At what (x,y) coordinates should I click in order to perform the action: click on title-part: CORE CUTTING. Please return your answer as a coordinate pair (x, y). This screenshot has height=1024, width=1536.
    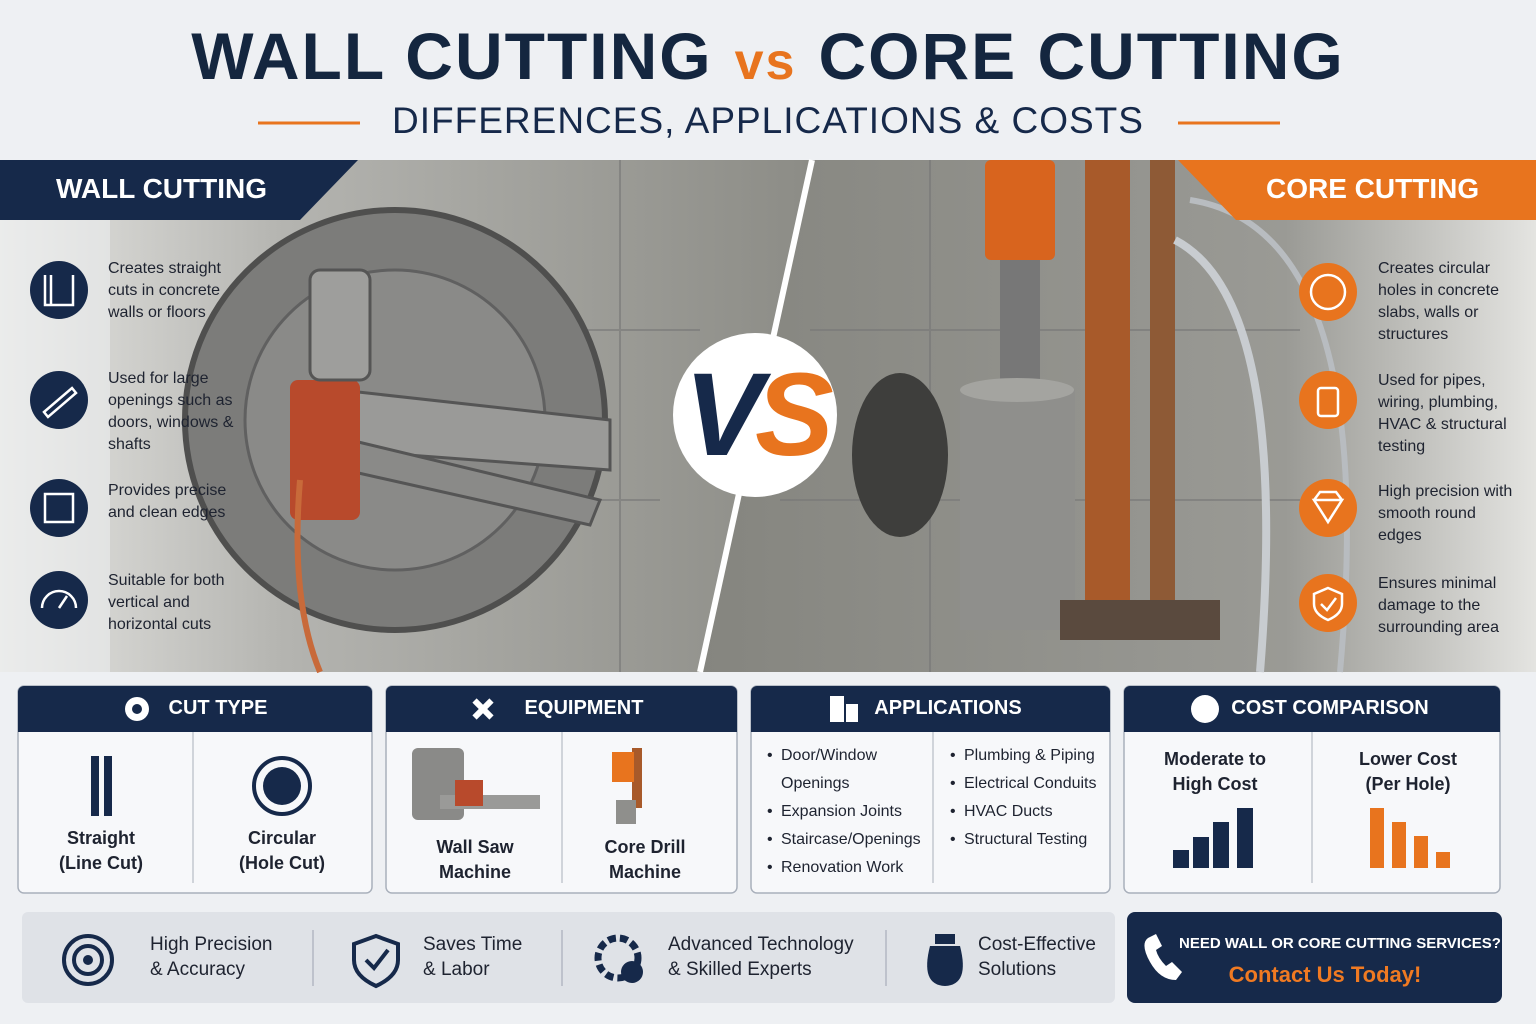
    Looking at the image, I should click on (1081, 56).